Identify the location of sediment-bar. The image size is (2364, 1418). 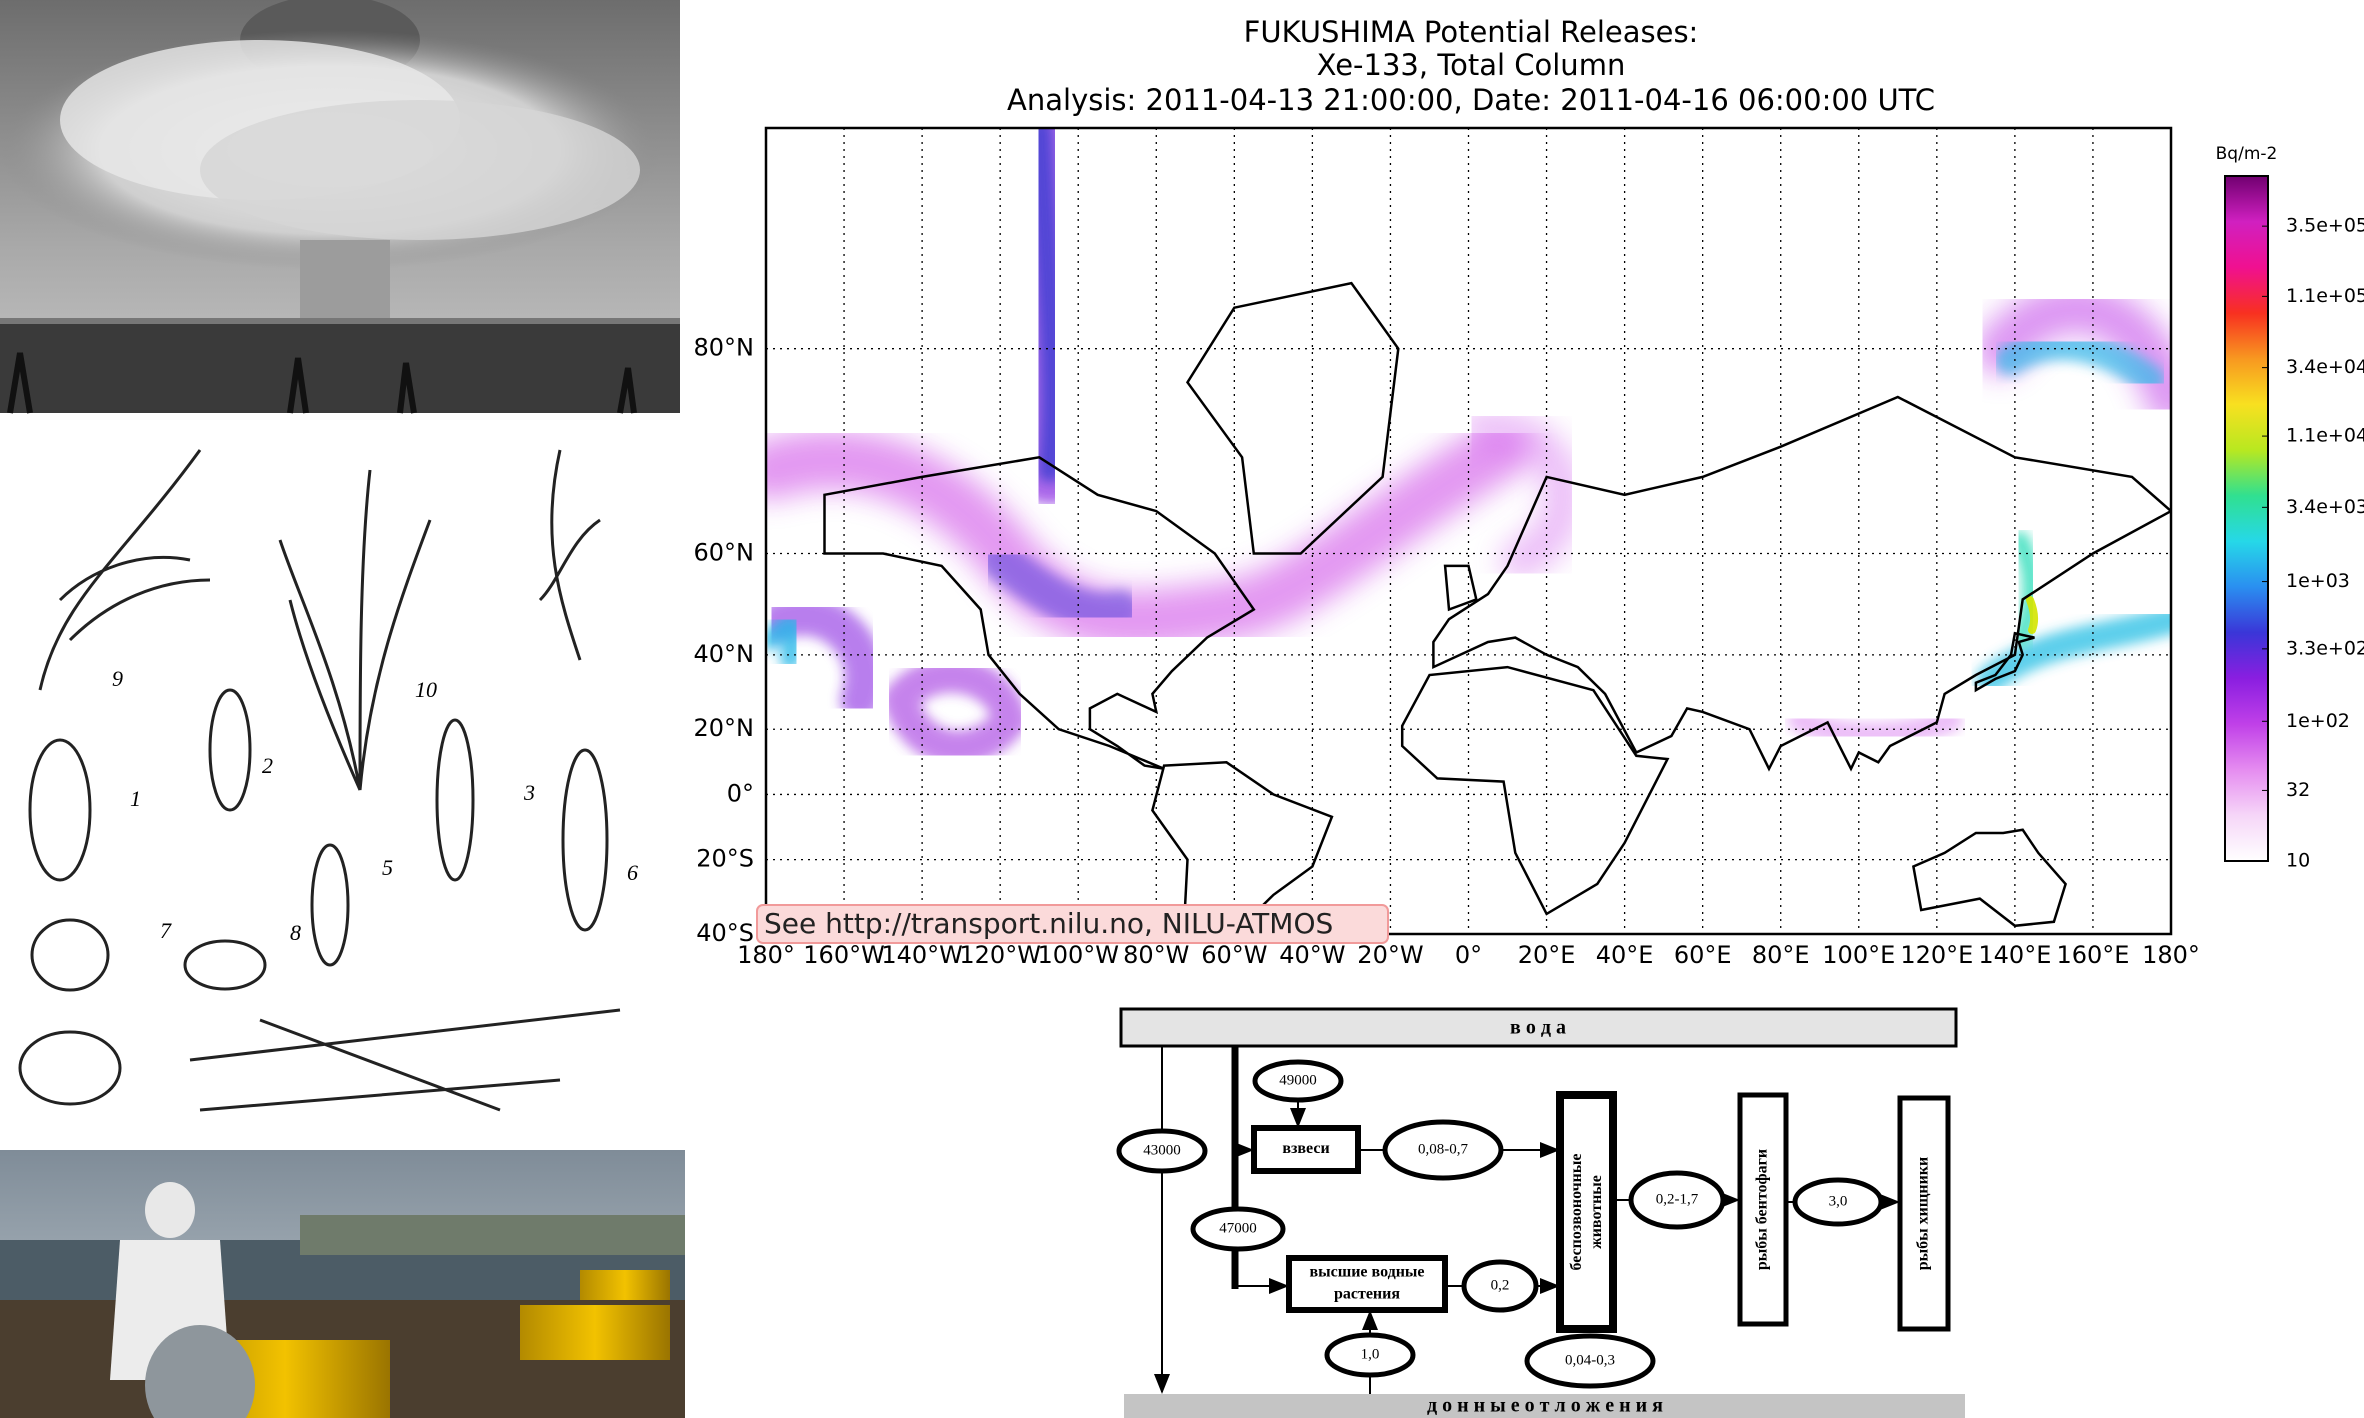
(1544, 1406).